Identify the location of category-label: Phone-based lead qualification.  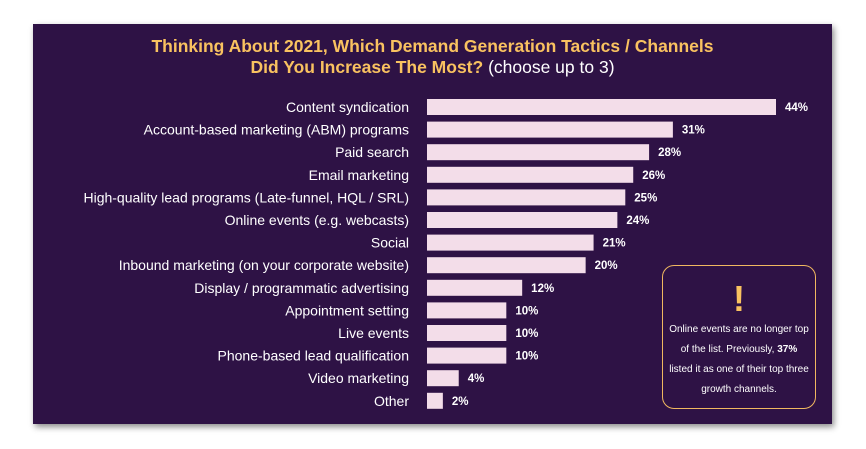
(313, 356).